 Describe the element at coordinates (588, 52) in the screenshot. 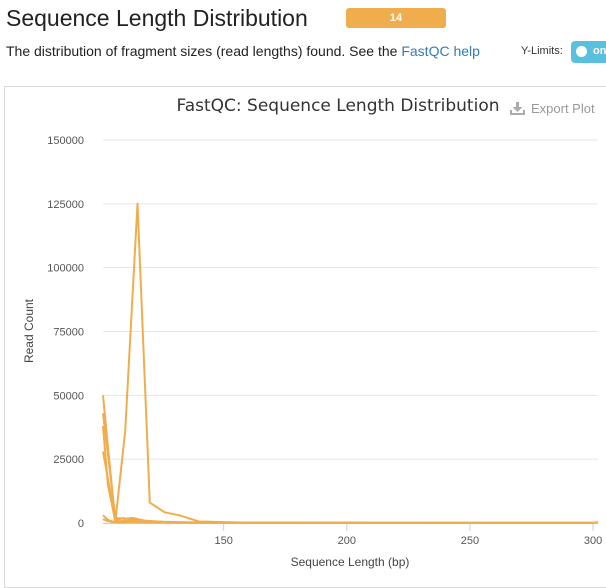

I see `ylimits-toggle: on` at that location.